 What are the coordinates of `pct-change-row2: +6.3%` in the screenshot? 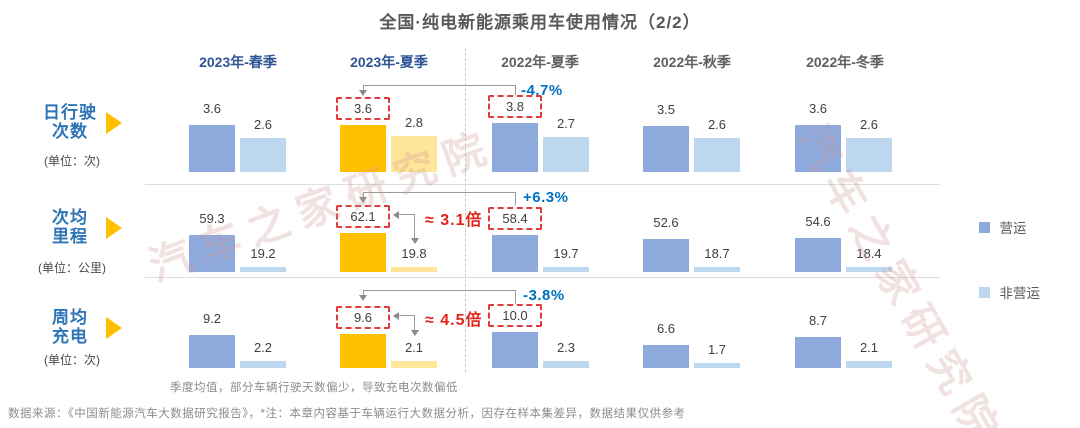 It's located at (546, 197).